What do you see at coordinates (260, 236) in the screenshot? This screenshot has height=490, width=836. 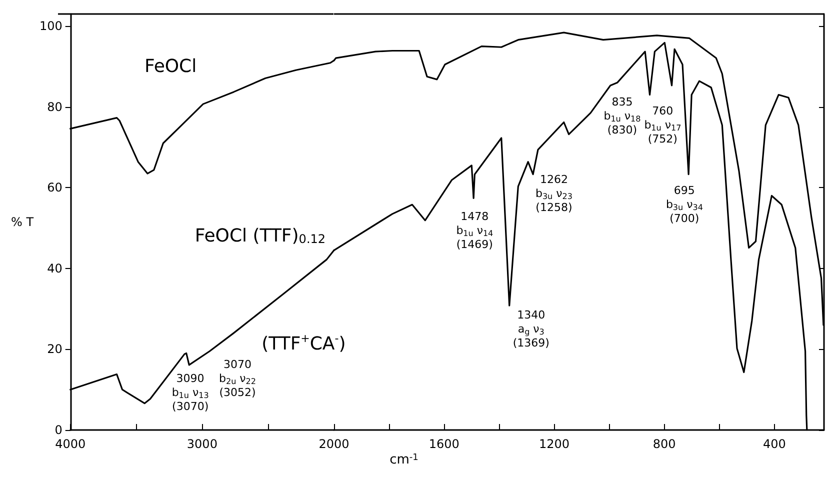 I see `series-label: FeOCl (TTF)0.12` at bounding box center [260, 236].